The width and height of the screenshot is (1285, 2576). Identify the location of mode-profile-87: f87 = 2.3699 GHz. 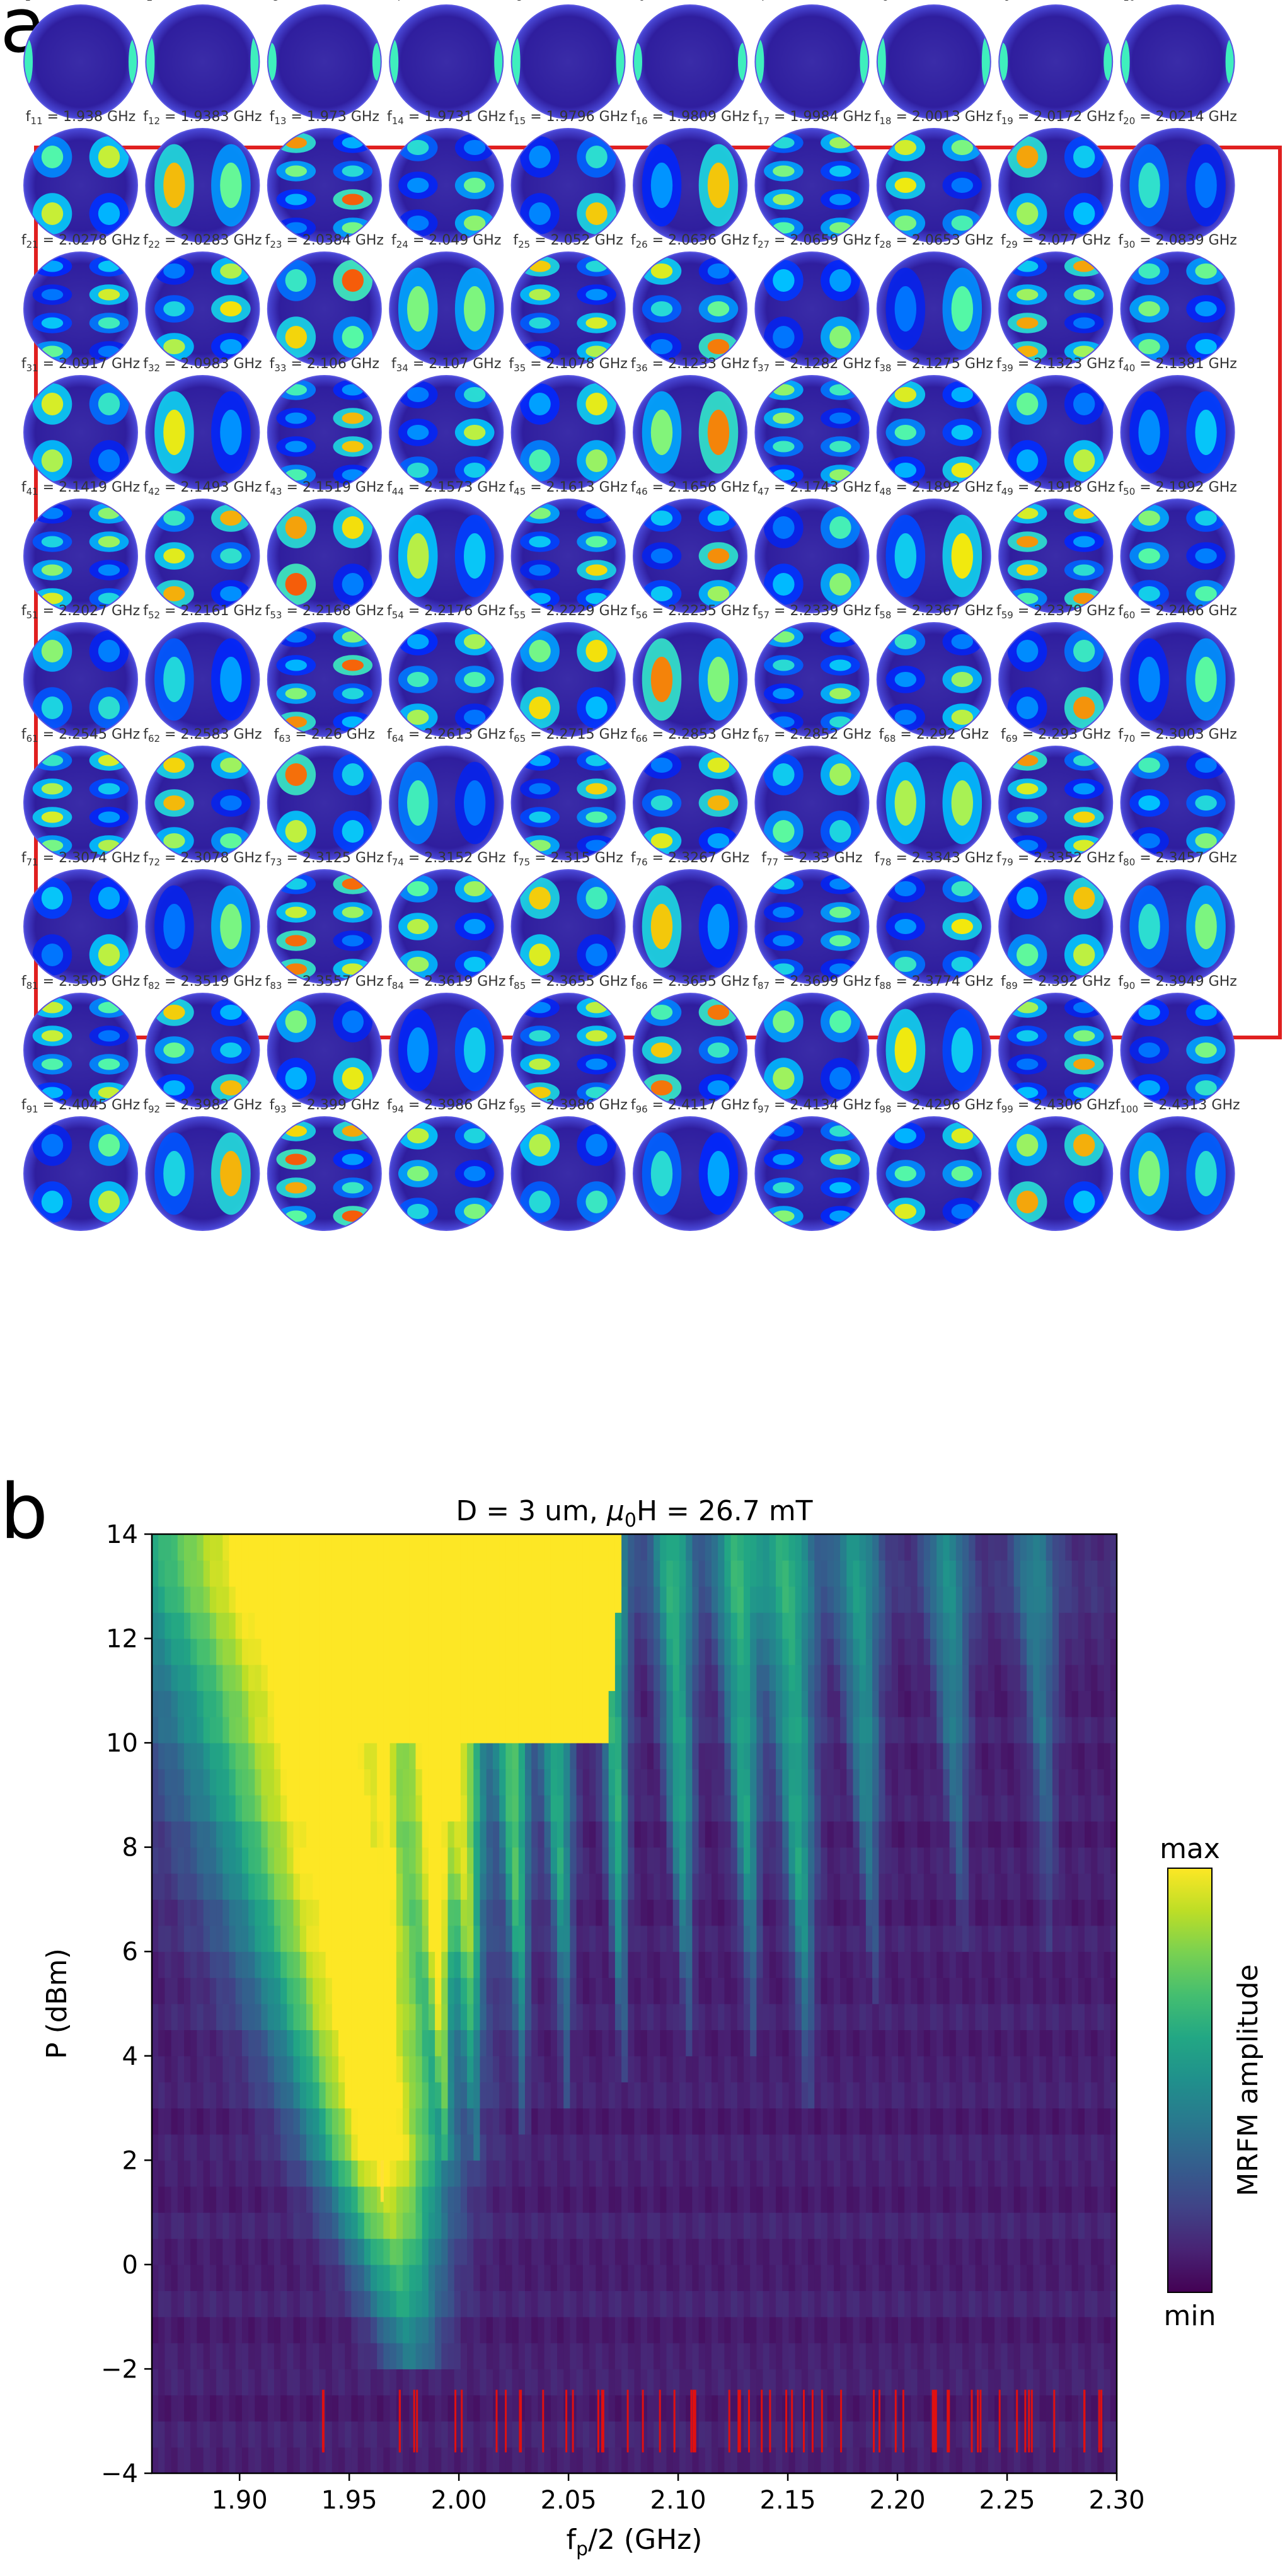
(812, 1040).